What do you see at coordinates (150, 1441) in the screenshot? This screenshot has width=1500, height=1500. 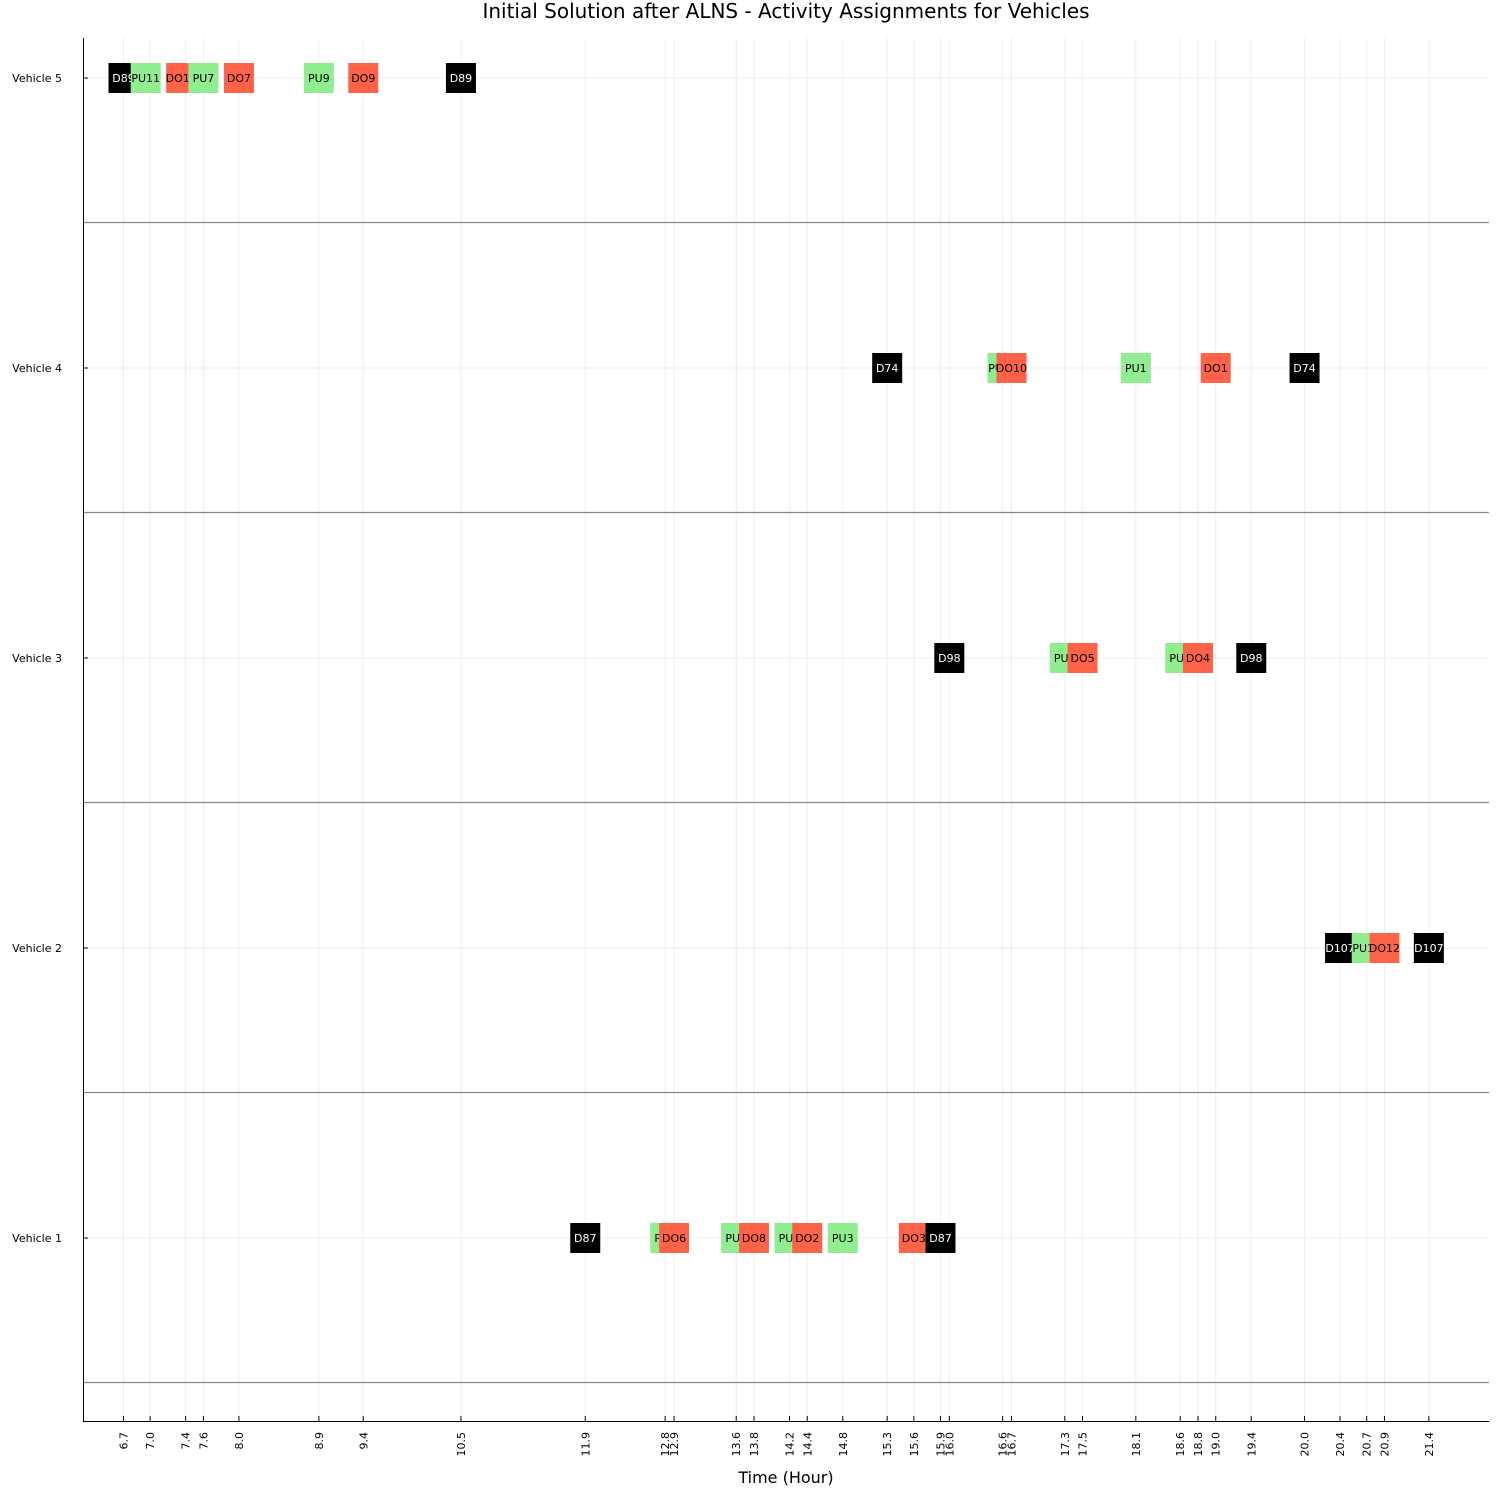 I see `x-tick-label: 7.0` at bounding box center [150, 1441].